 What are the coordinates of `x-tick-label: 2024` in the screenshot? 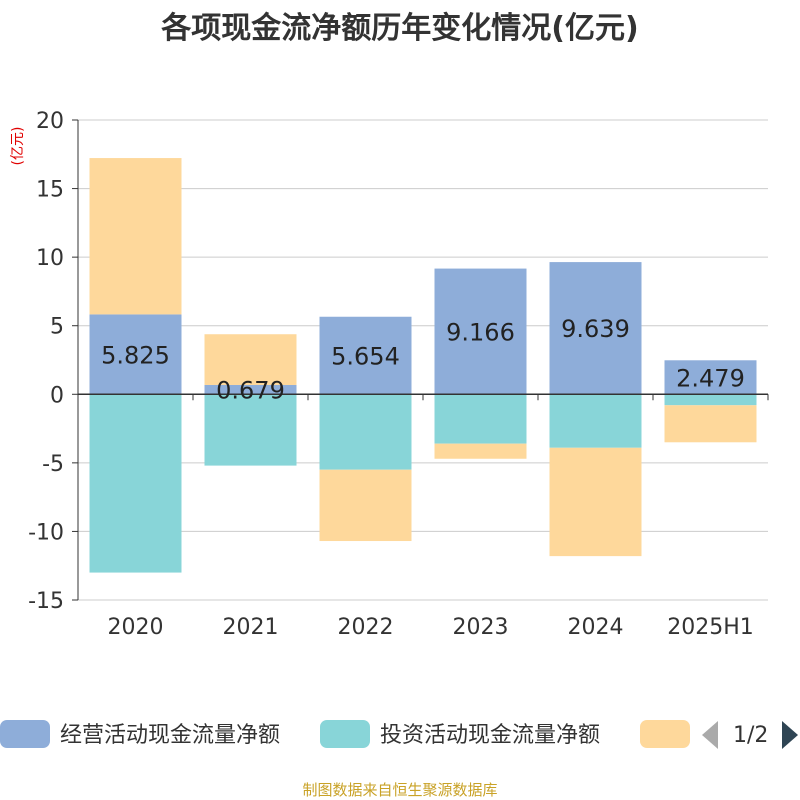 It's located at (596, 627).